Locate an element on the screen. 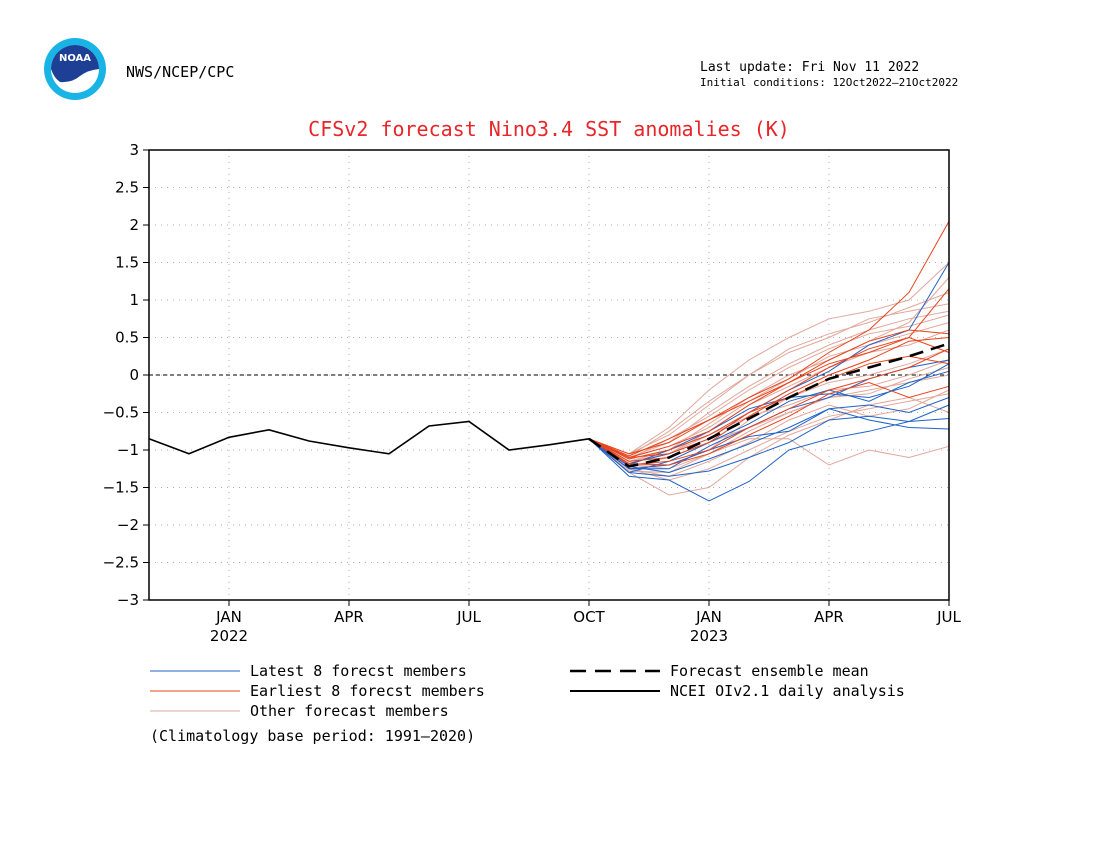 The image size is (1100, 850). x-tick-year: 2023 is located at coordinates (709, 636).